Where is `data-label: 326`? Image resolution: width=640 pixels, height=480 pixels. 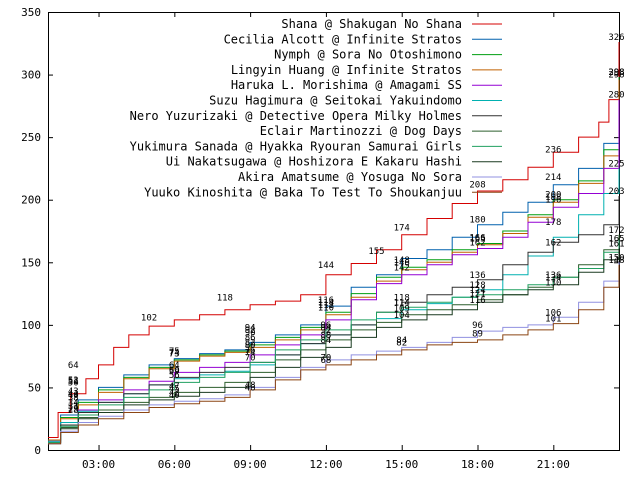
data-label: 326 is located at coordinates (616, 38).